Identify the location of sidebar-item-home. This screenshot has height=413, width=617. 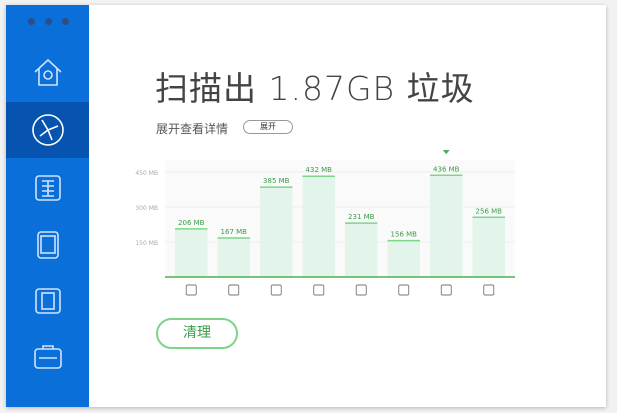
(47, 73).